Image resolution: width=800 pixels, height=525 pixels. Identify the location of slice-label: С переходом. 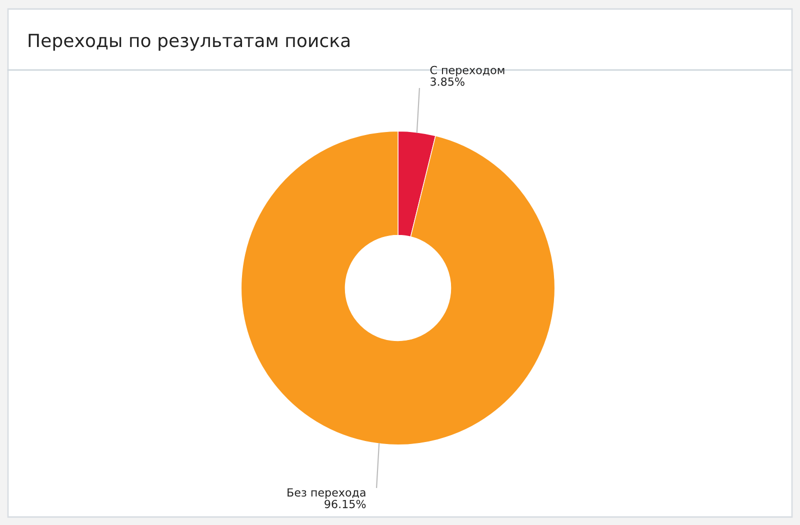
(467, 71).